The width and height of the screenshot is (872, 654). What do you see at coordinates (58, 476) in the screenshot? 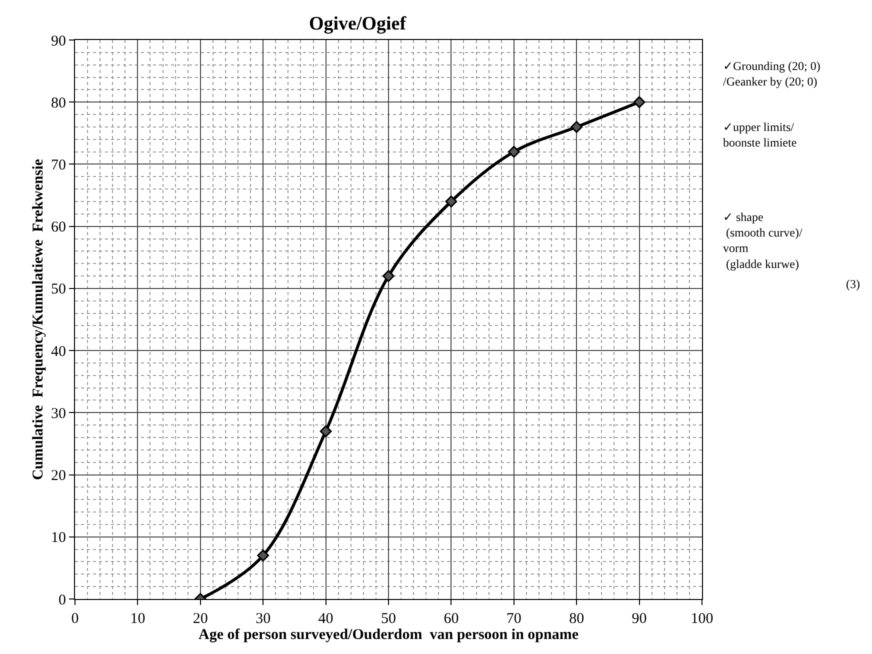
I see `y-tick-label: 20` at bounding box center [58, 476].